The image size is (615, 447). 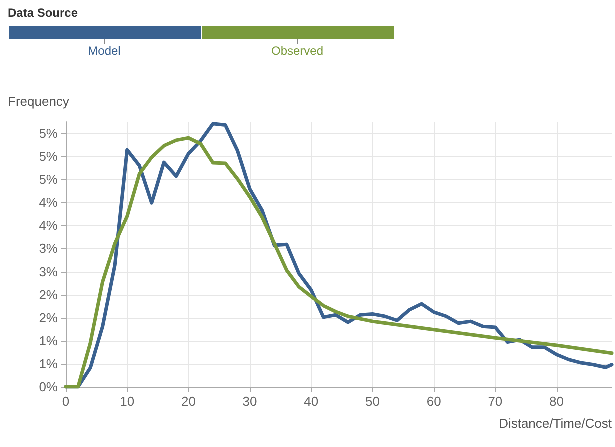 What do you see at coordinates (495, 401) in the screenshot?
I see `x-tick-label: 70` at bounding box center [495, 401].